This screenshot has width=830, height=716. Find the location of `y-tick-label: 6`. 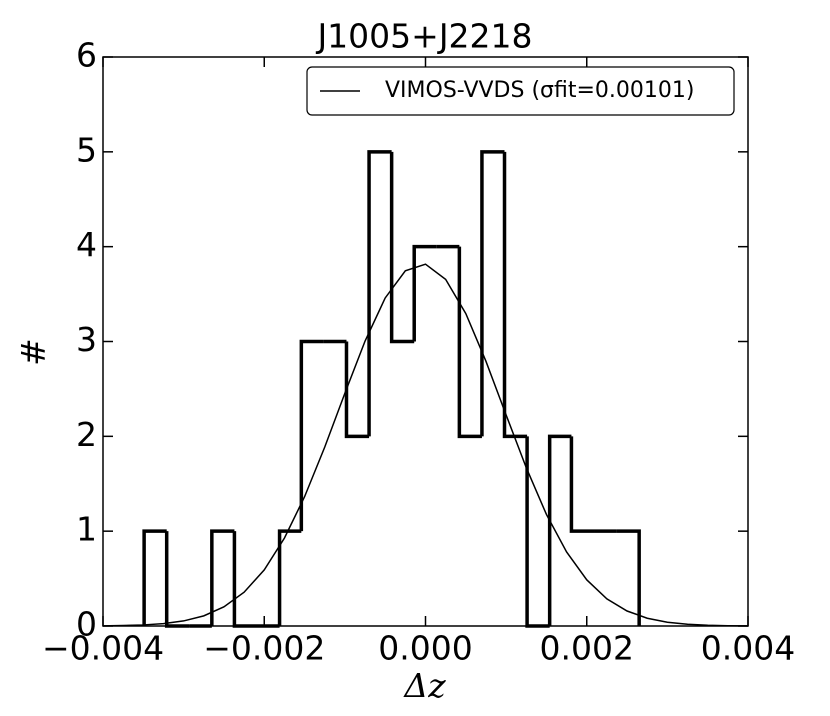

y-tick-label: 6 is located at coordinates (86, 55).